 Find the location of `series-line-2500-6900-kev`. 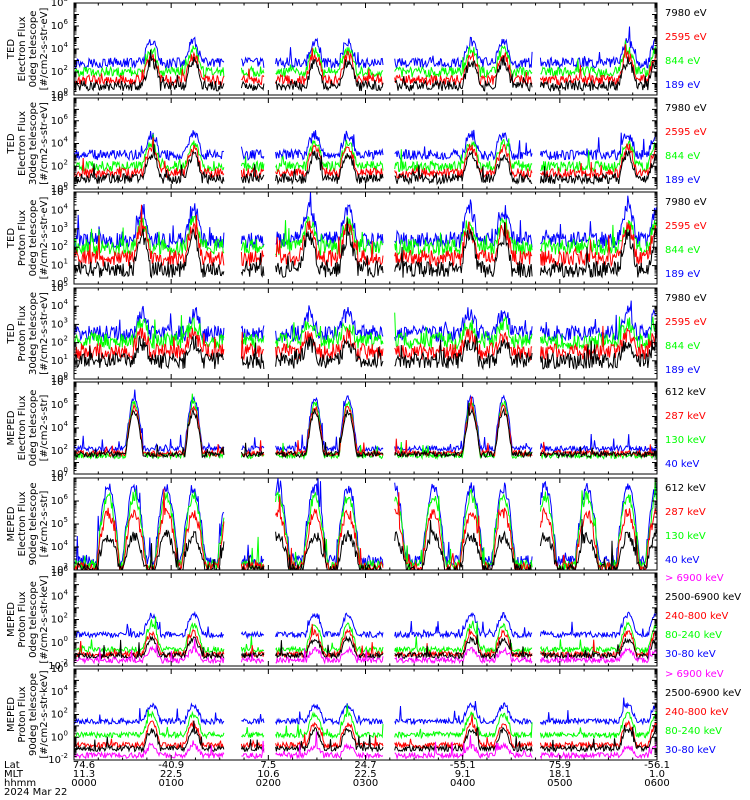

series-line-2500-6900-kev is located at coordinates (365, 737).